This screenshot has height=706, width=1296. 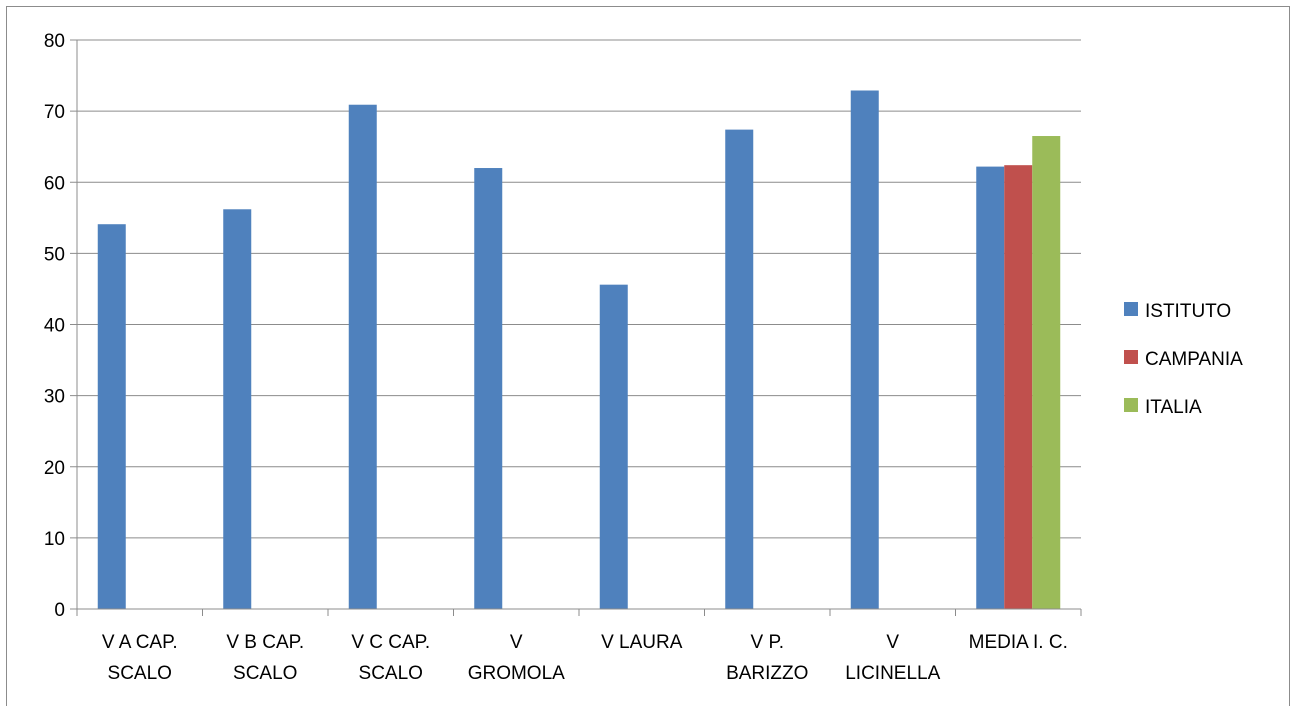 I want to click on legend-label-istituto: ISTITUTO, so click(x=1188, y=311).